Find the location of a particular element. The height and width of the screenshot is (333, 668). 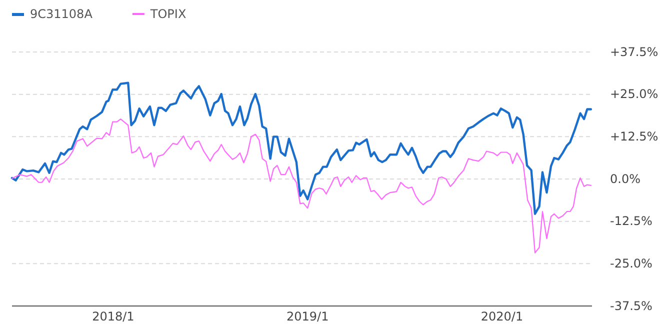

y-tick-label: -25.0% is located at coordinates (631, 263).